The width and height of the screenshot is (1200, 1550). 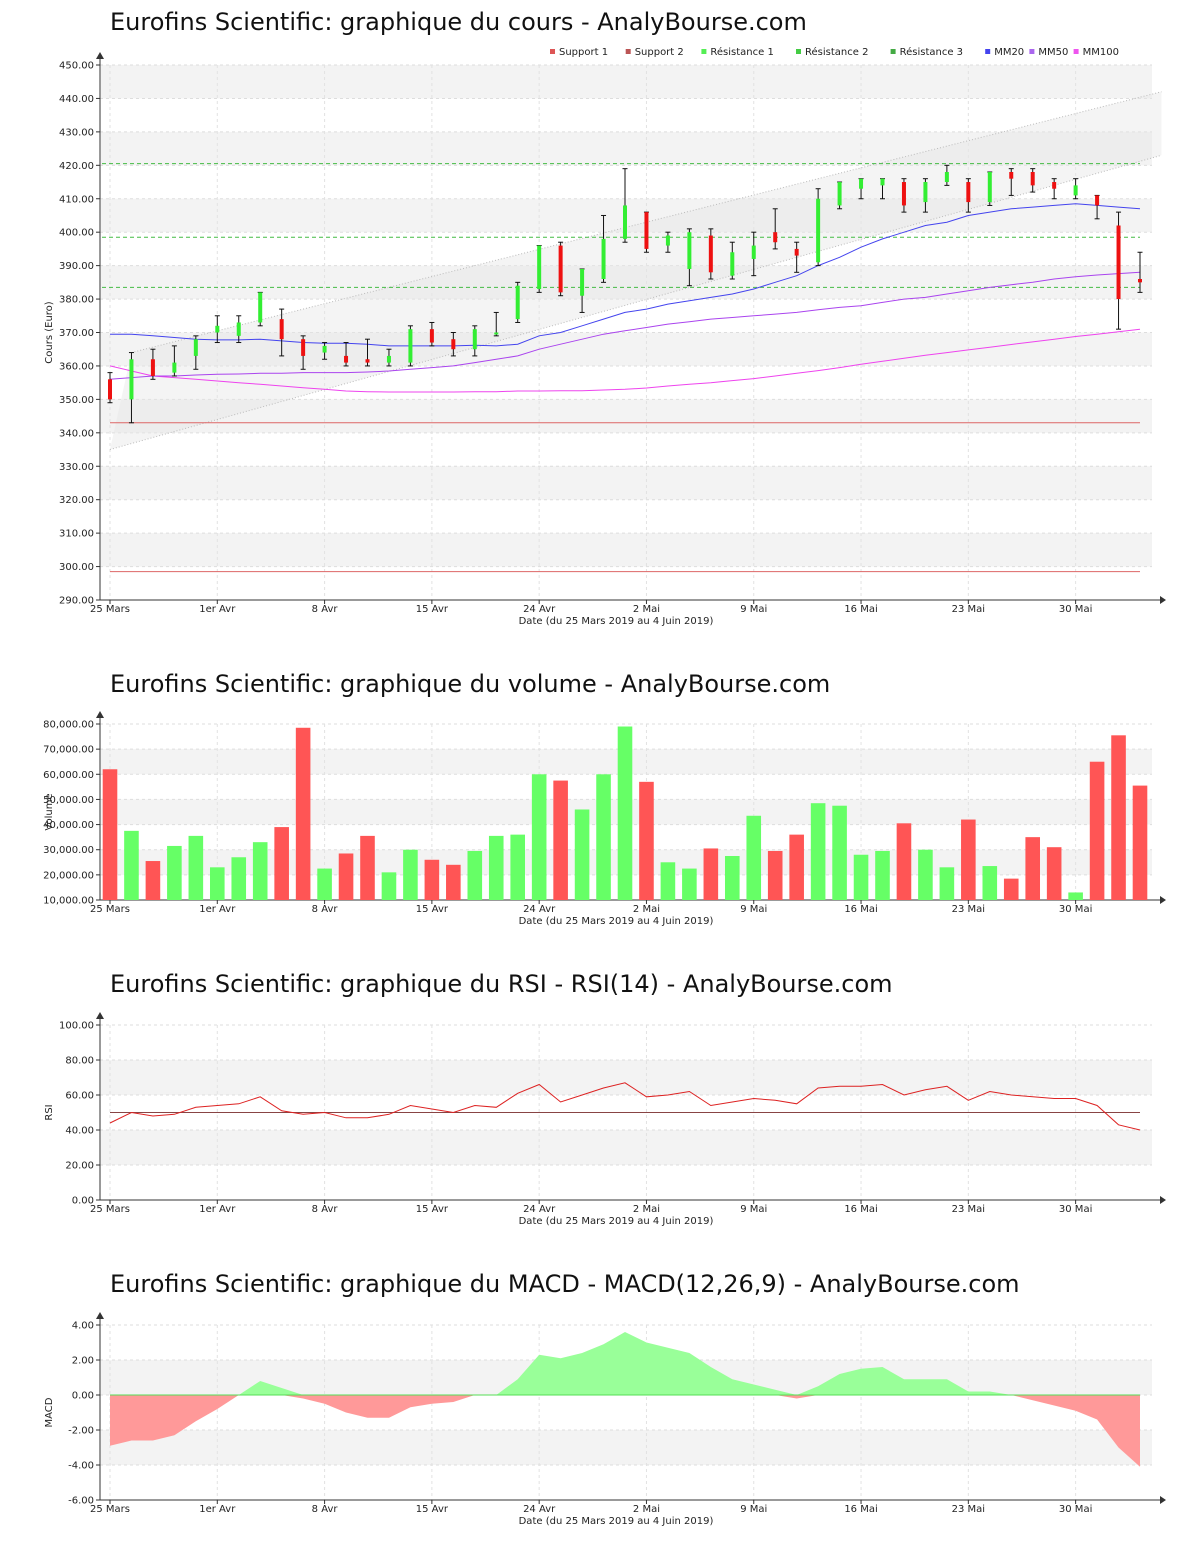 I want to click on y-tick-label: 380.00, so click(x=76, y=300).